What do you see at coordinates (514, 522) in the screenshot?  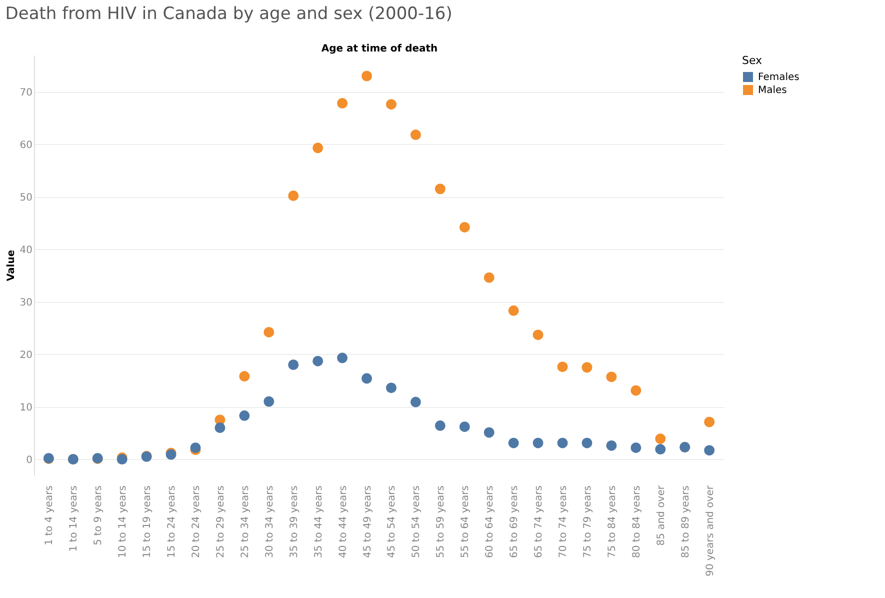 I see `x-tick-label: 65 to 69 years` at bounding box center [514, 522].